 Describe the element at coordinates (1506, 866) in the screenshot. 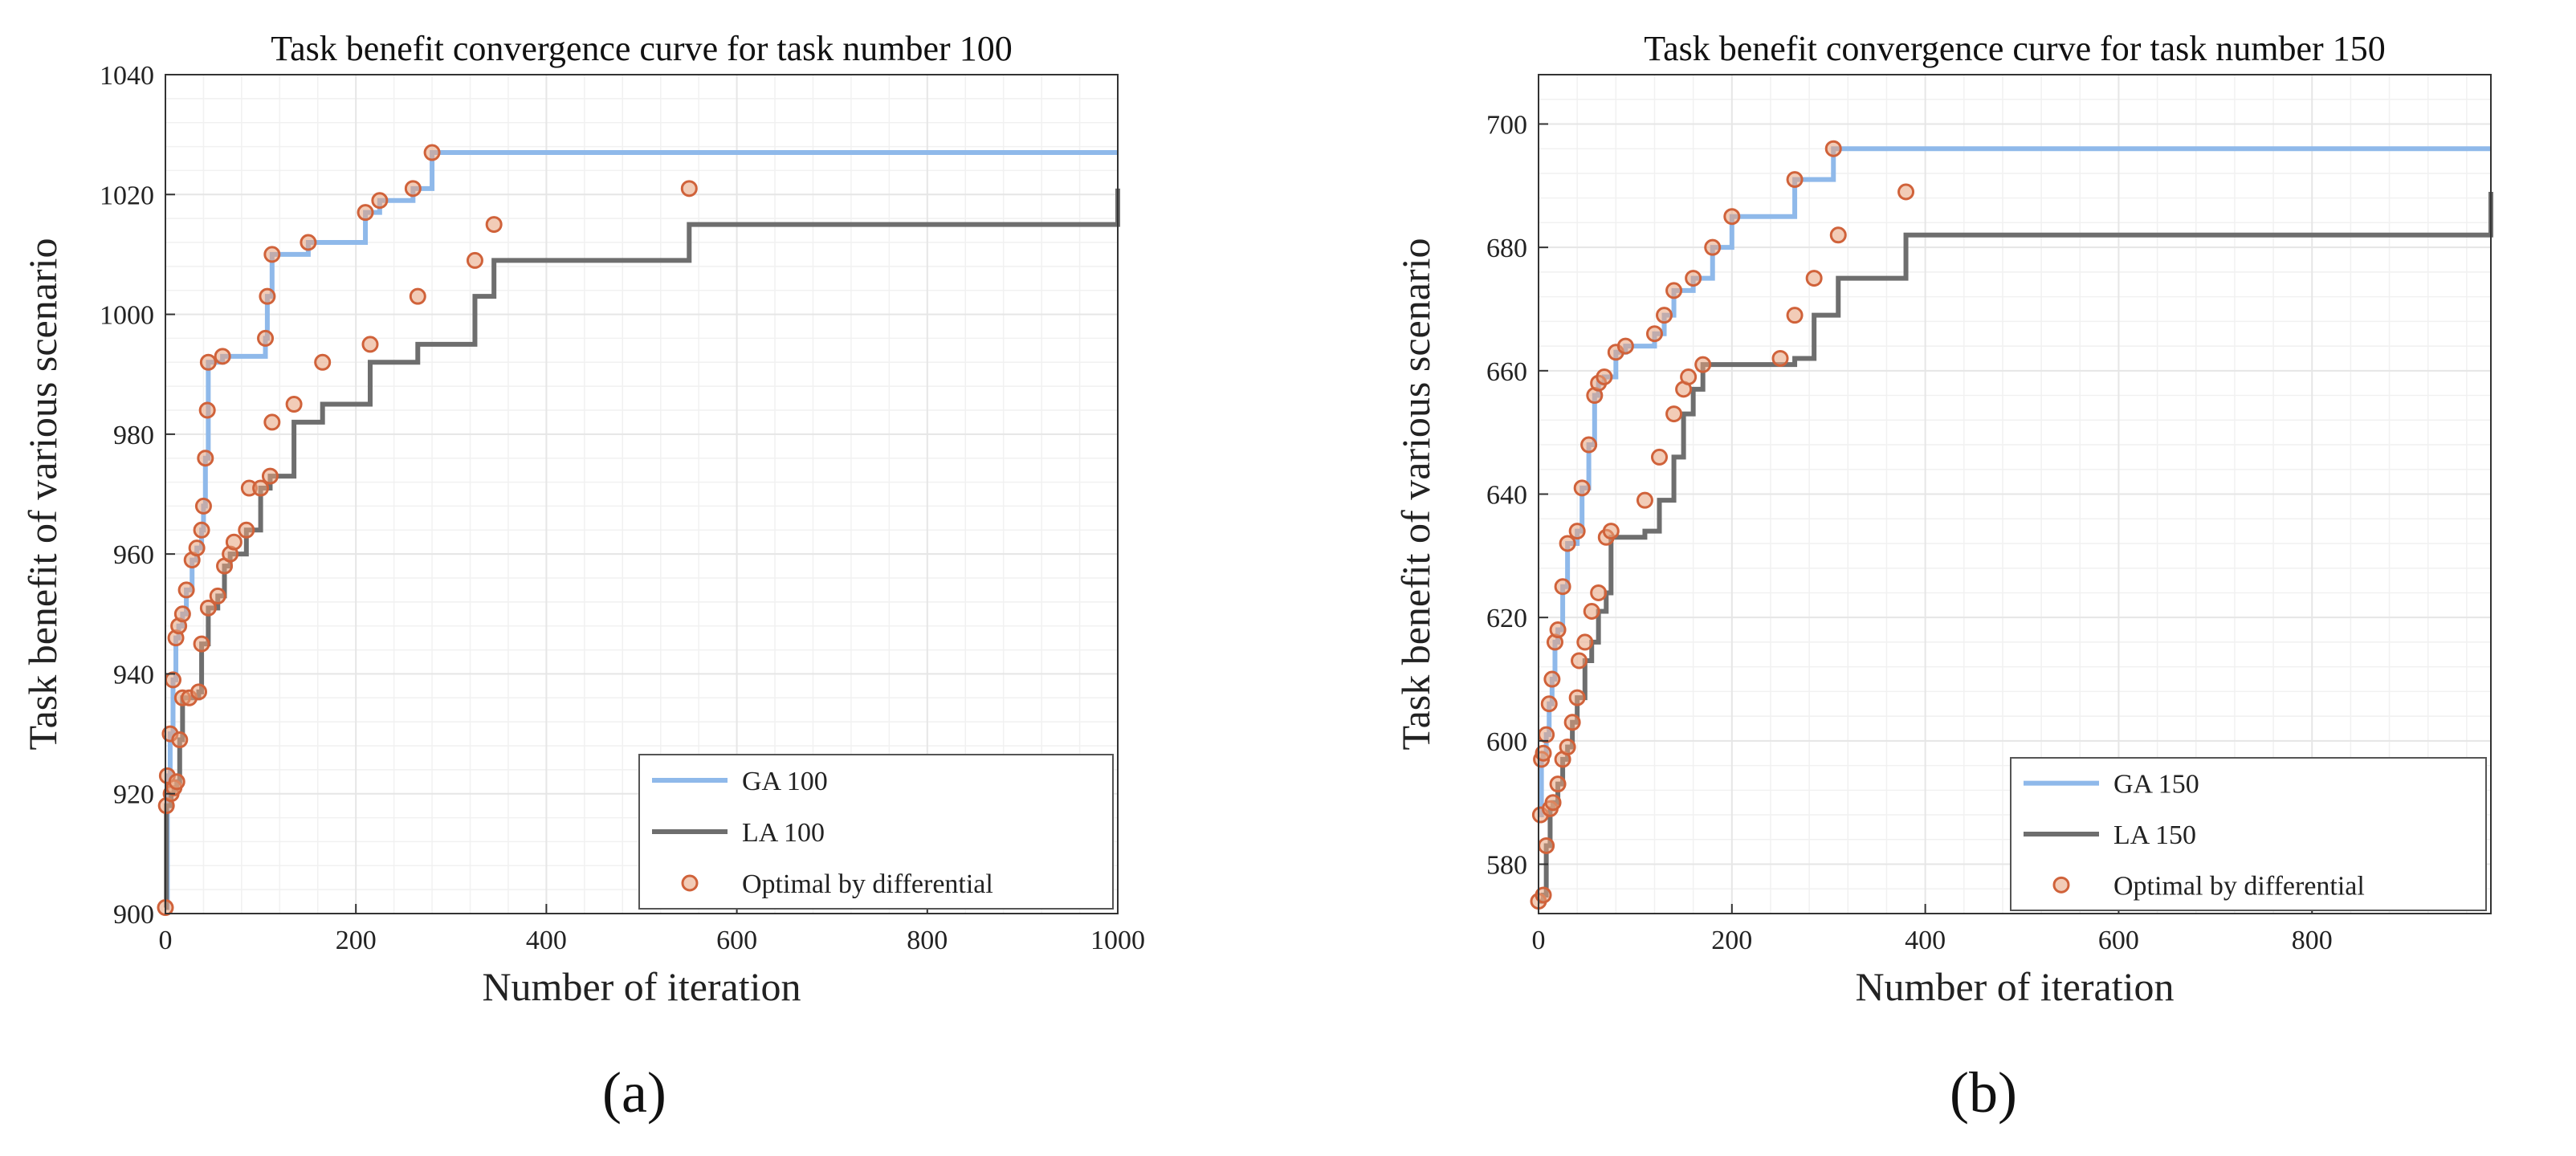

I see `y-tick-label: 580` at that location.